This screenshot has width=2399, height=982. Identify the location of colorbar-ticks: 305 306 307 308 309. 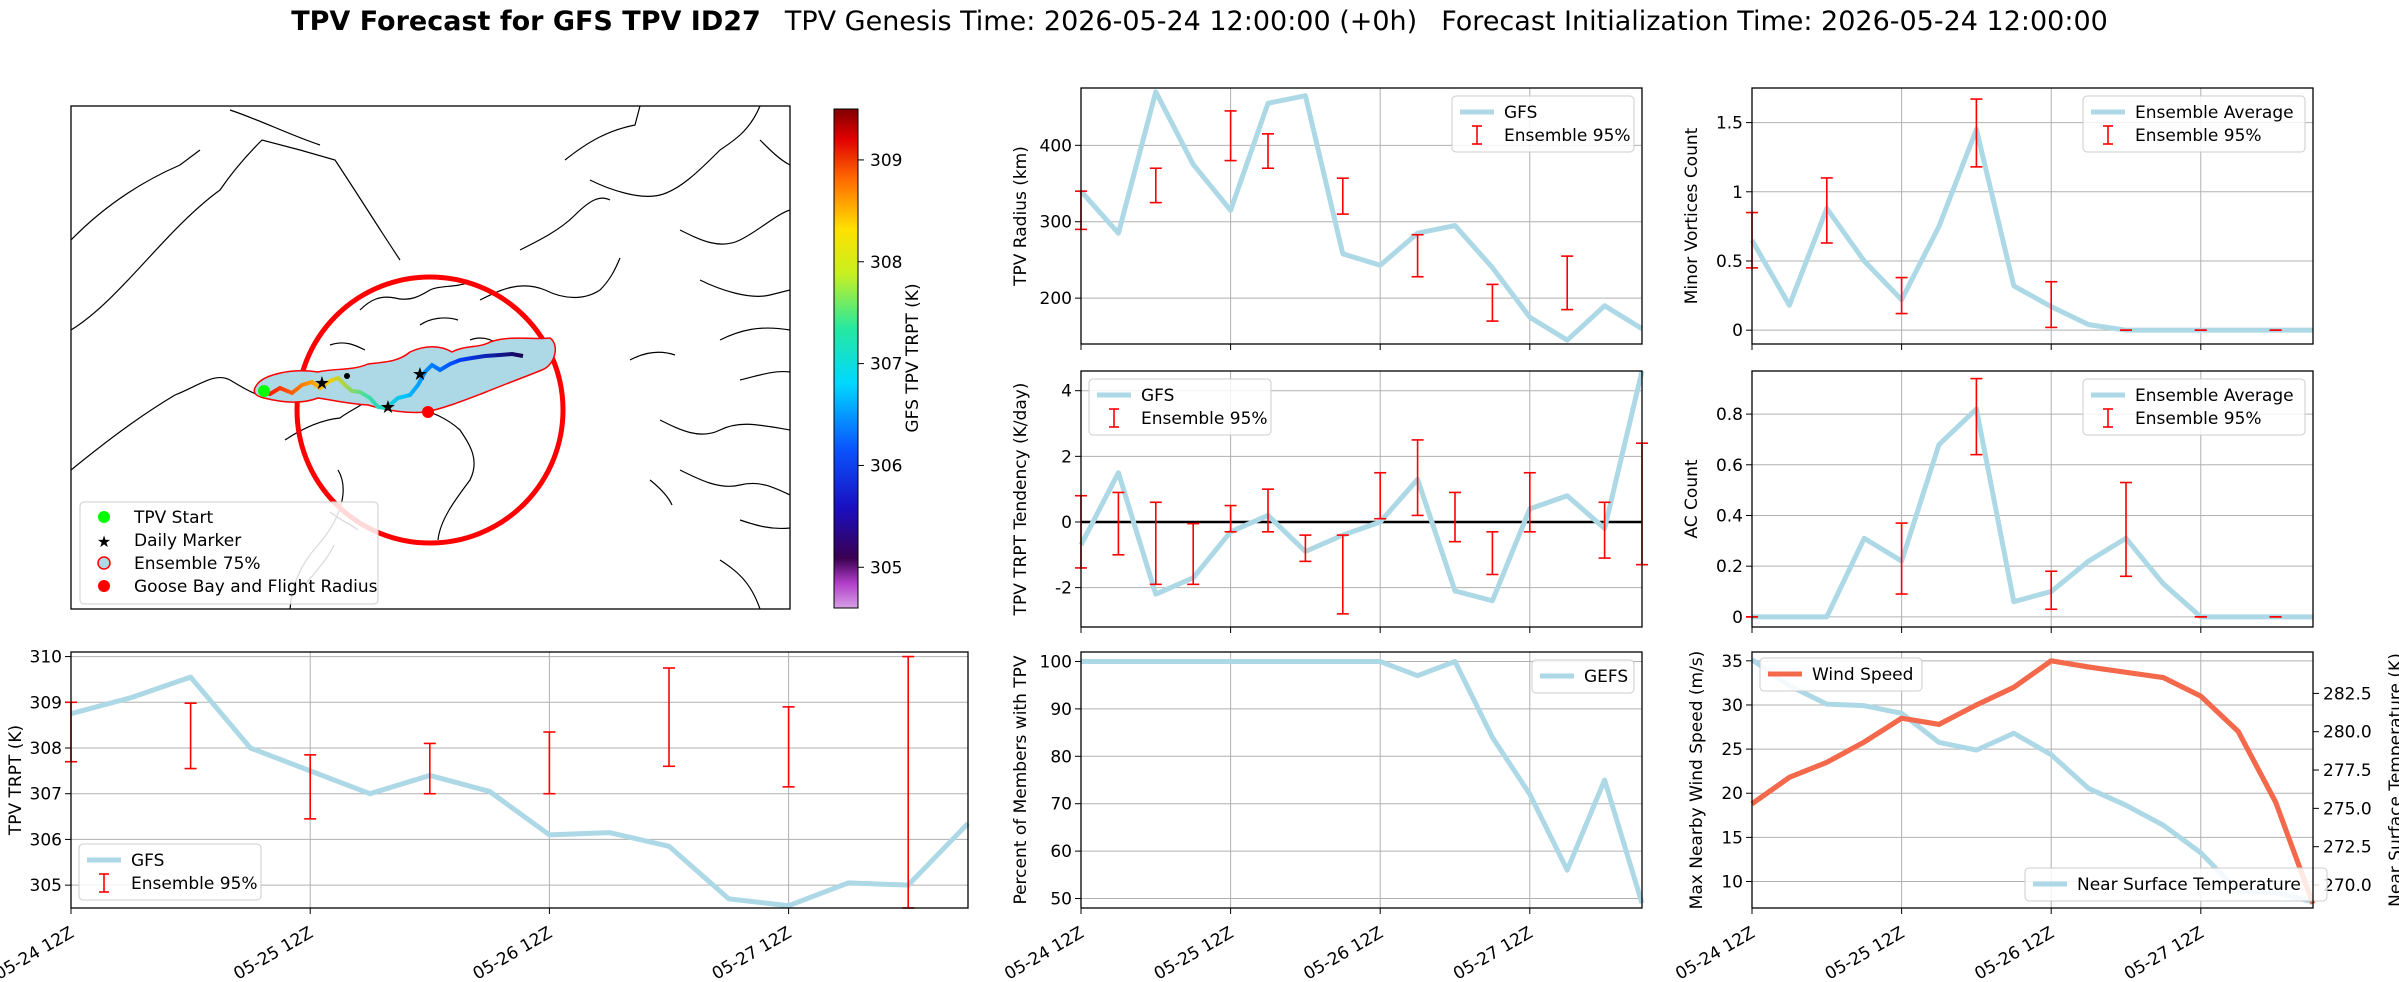
(880, 364).